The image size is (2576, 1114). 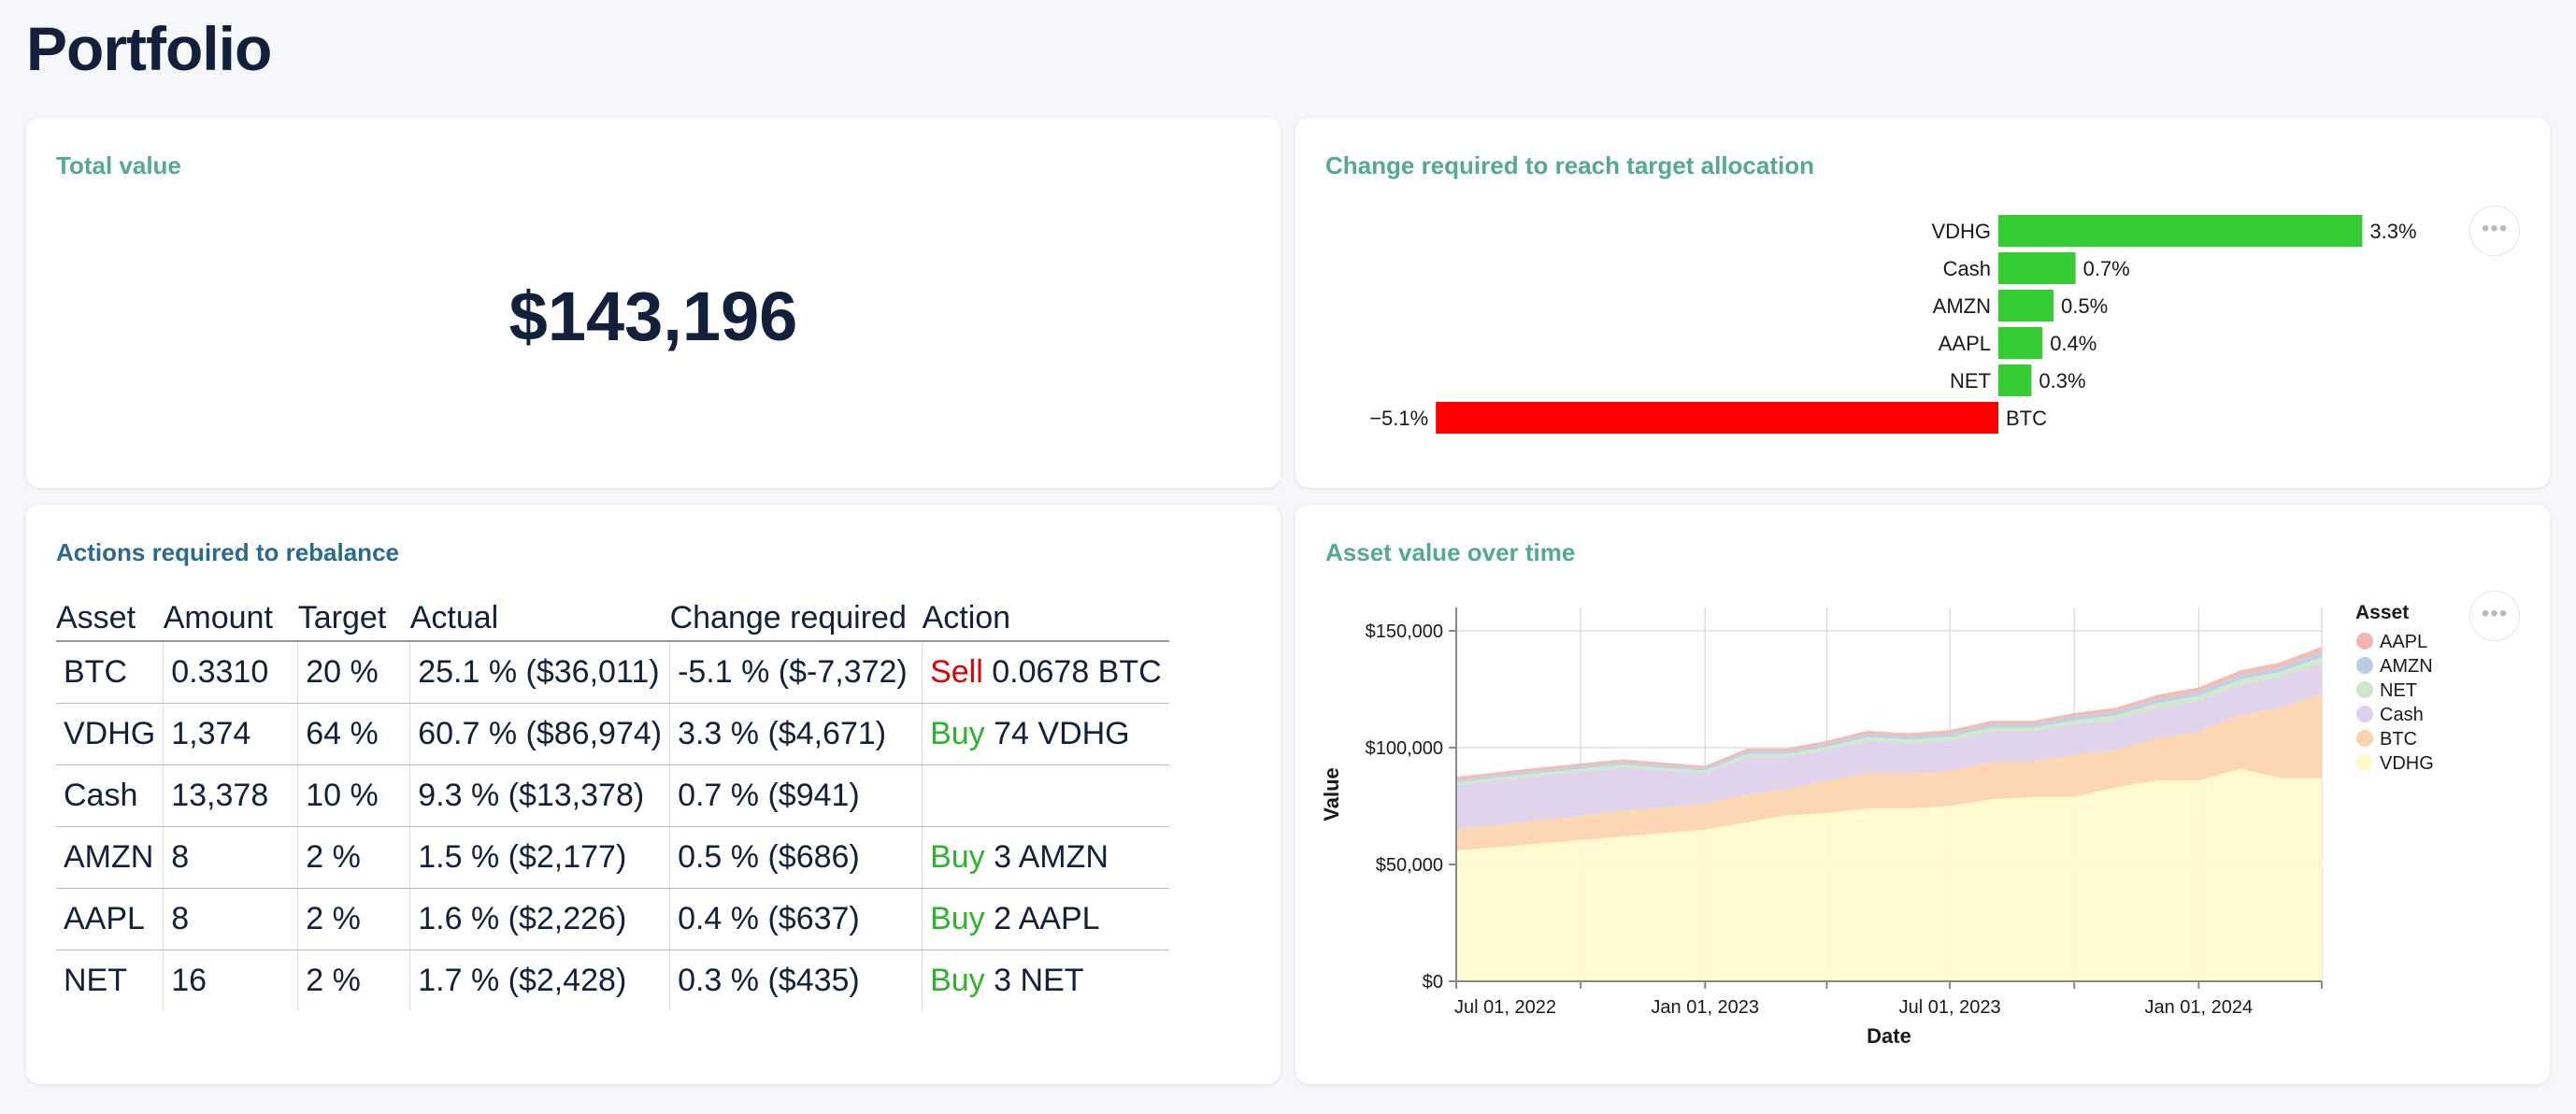 I want to click on cell-actual: 25.1 % ($36,011), so click(x=540, y=672).